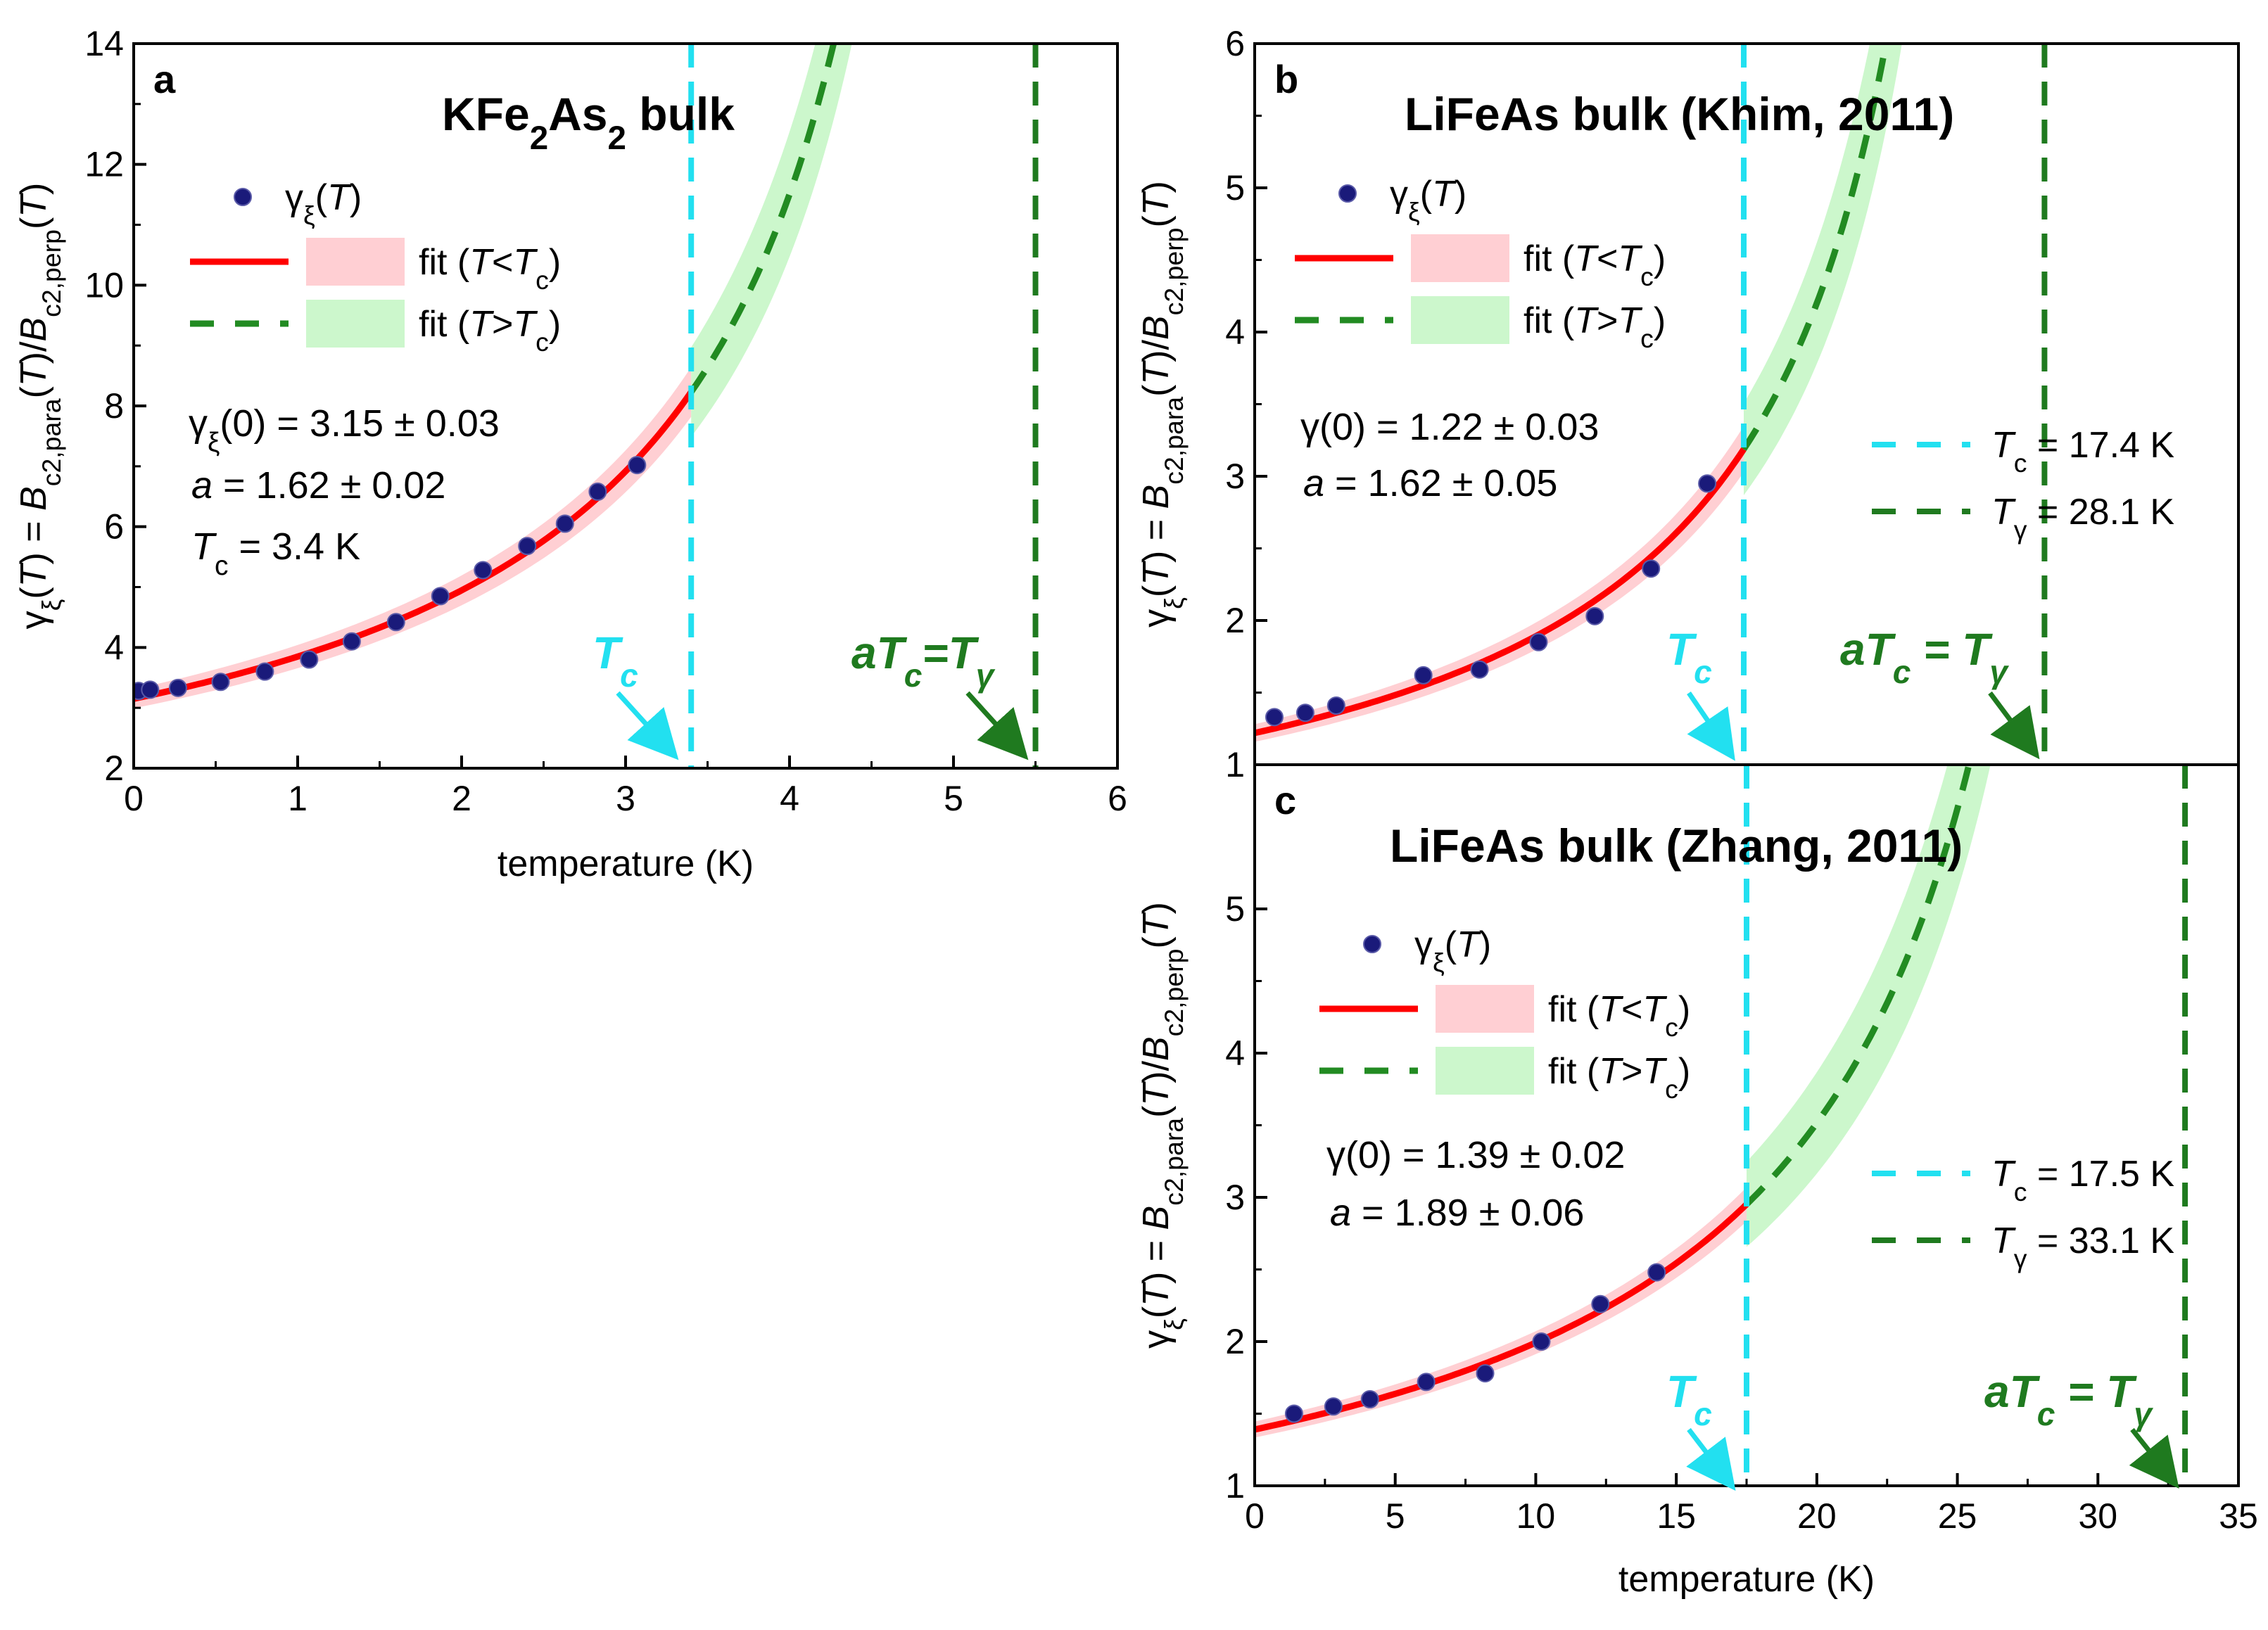 Image resolution: width=2268 pixels, height=1630 pixels. What do you see at coordinates (1457, 1213) in the screenshot?
I see `param-a-c: a = 1.89 ± 0.06` at bounding box center [1457, 1213].